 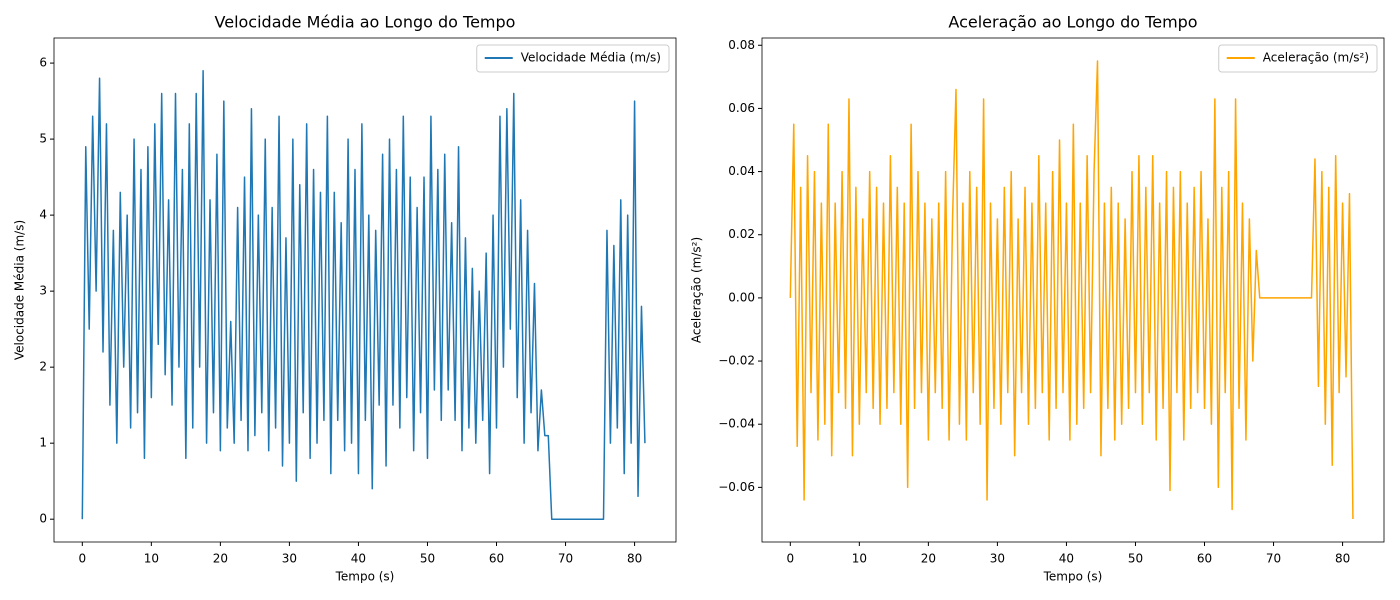 What do you see at coordinates (20, 290) in the screenshot?
I see `y-axis-label: Velocidade Média (m/s)` at bounding box center [20, 290].